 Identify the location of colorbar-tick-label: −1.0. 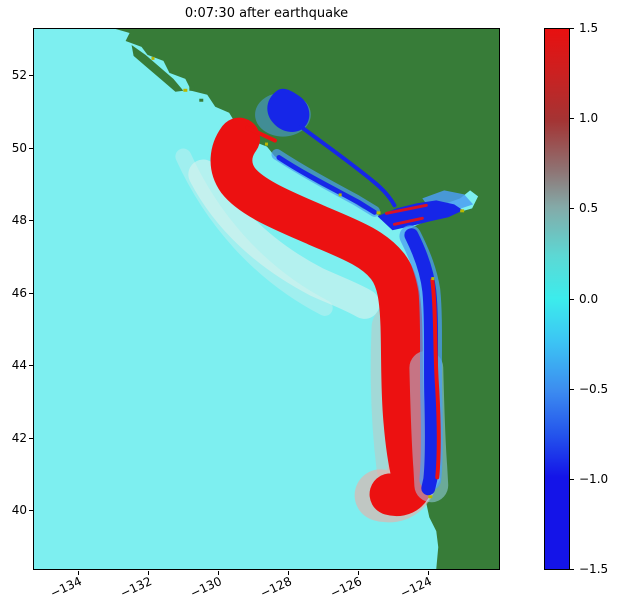
(594, 479).